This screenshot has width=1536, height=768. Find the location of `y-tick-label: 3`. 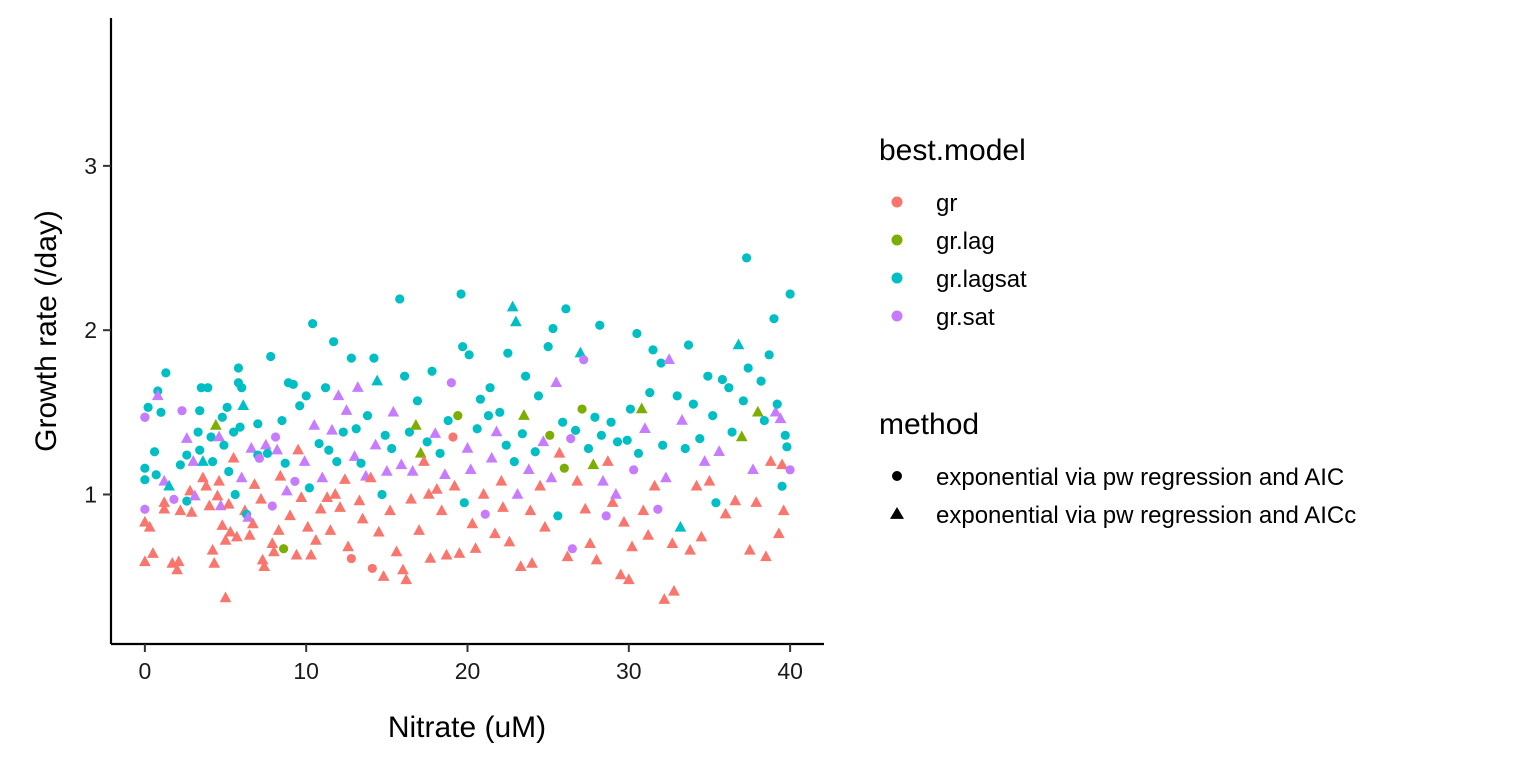

y-tick-label: 3 is located at coordinates (90, 166).